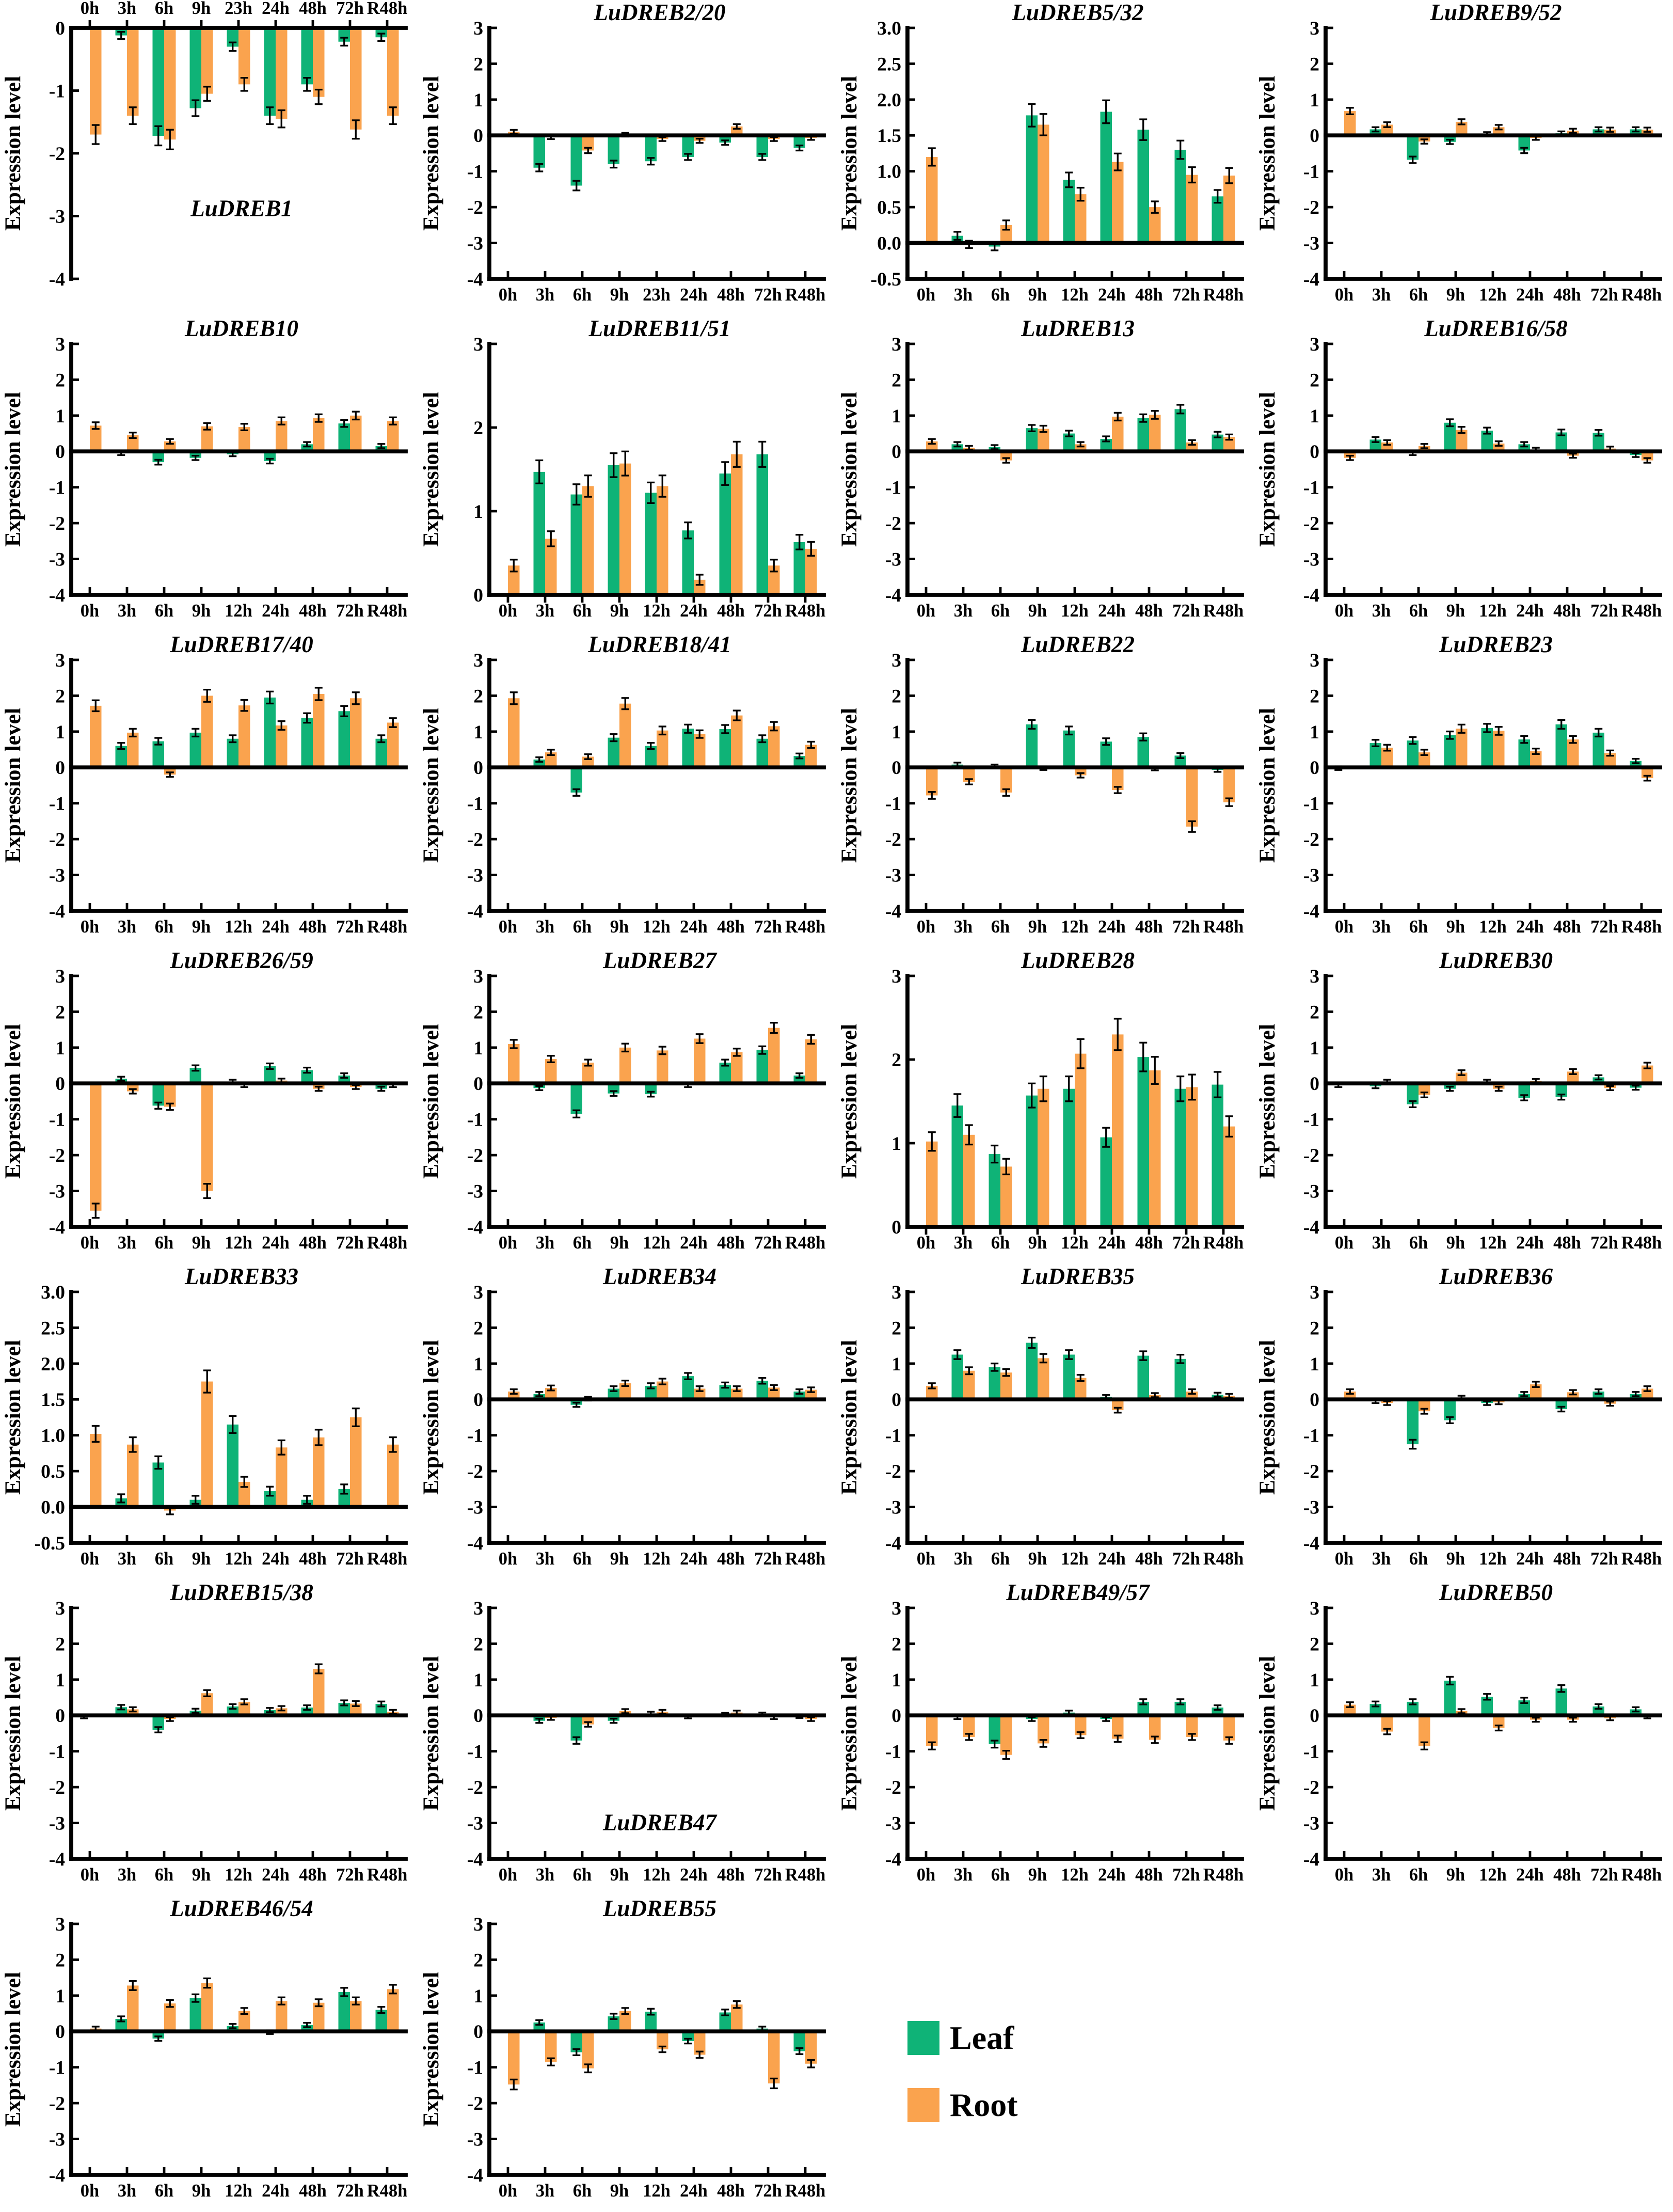 This screenshot has height=2212, width=1673. What do you see at coordinates (1311, 805) in the screenshot?
I see `svg-text: -1` at bounding box center [1311, 805].